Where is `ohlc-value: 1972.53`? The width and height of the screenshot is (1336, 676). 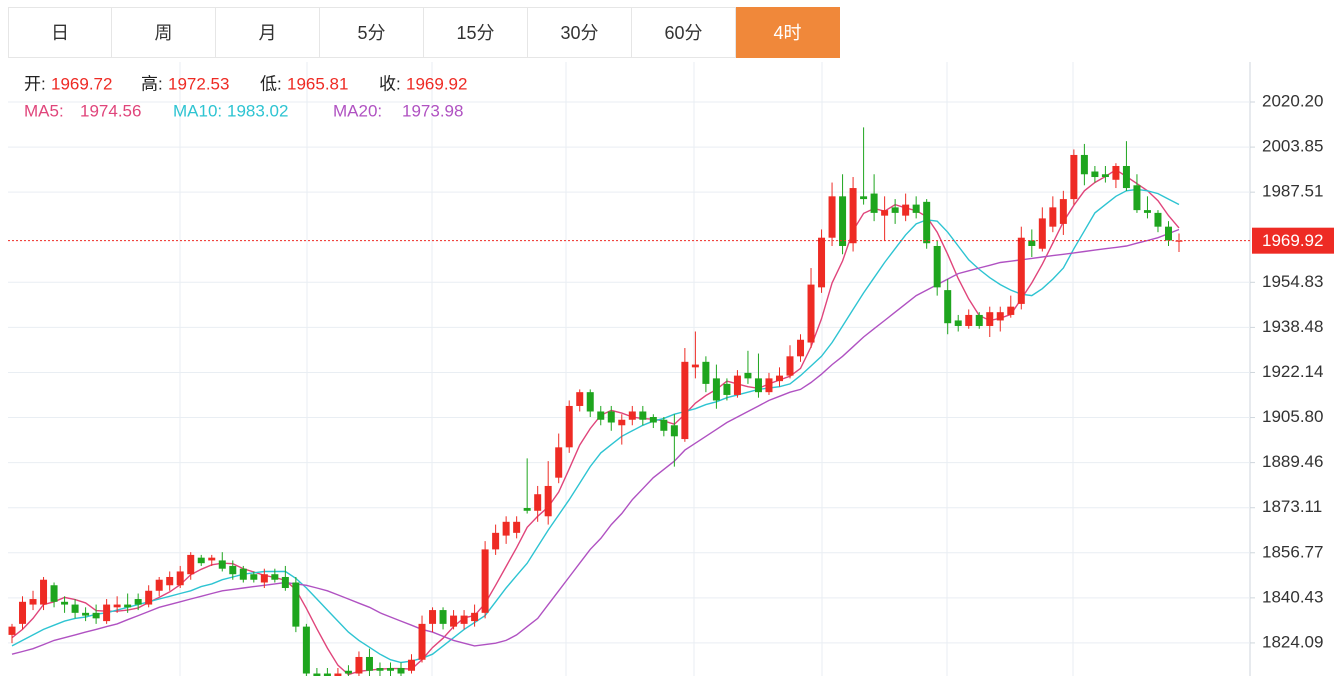 ohlc-value: 1972.53 is located at coordinates (198, 83).